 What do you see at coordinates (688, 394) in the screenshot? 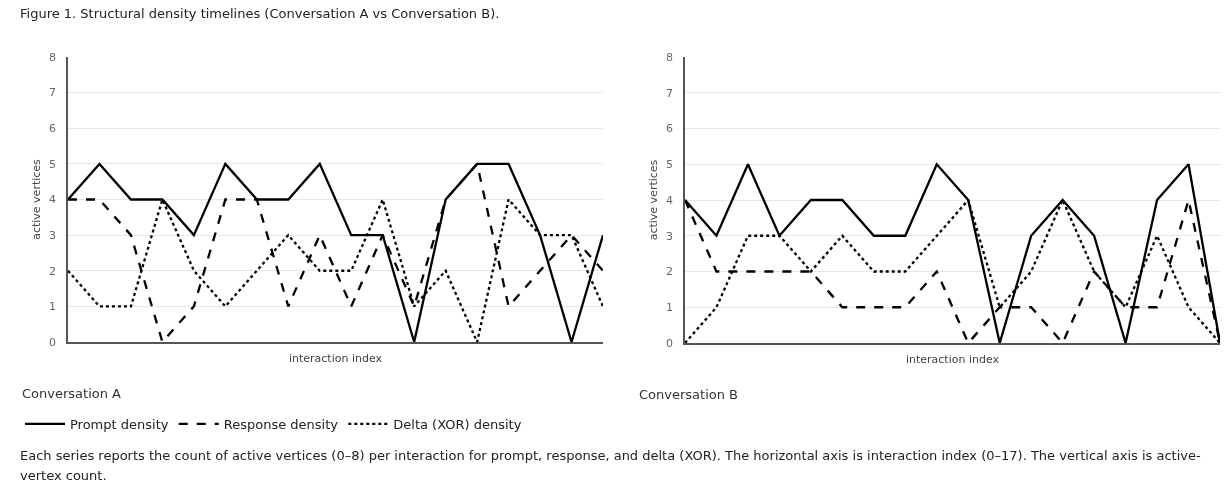
I see `text: Conversation B` at bounding box center [688, 394].